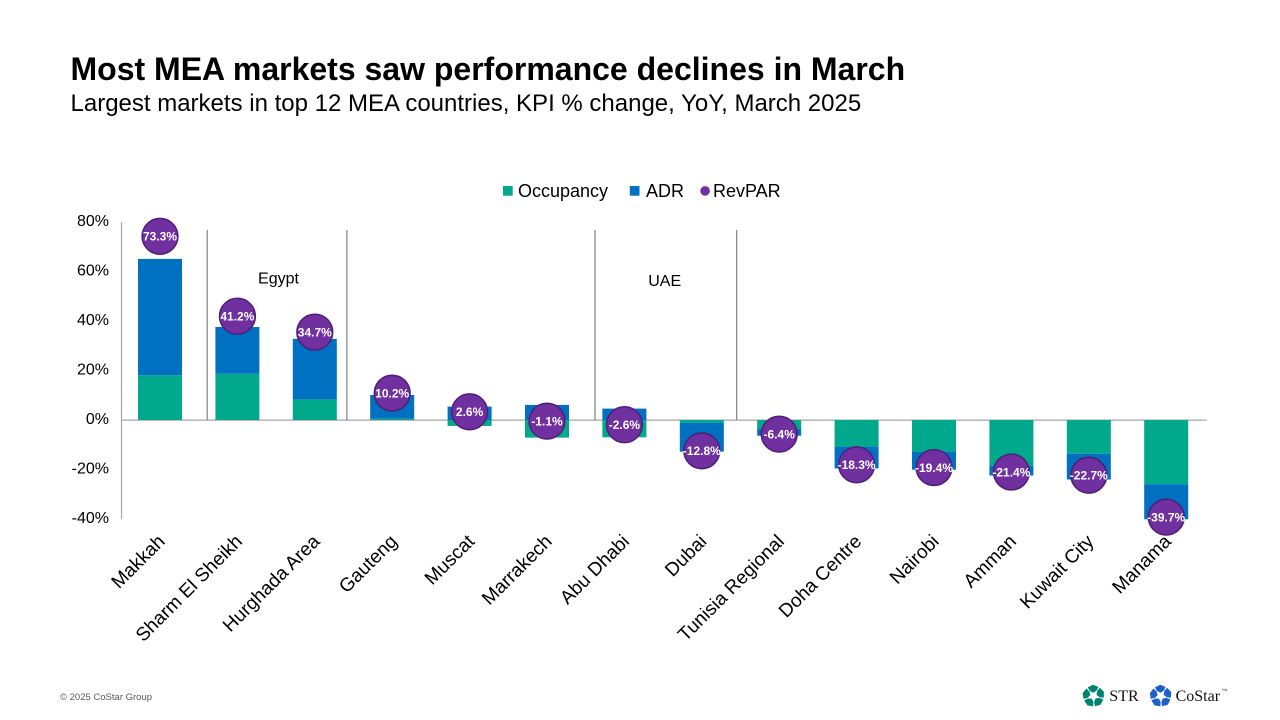 Image resolution: width=1280 pixels, height=720 pixels. What do you see at coordinates (1011, 472) in the screenshot?
I see `svg-text: -21.4%` at bounding box center [1011, 472].